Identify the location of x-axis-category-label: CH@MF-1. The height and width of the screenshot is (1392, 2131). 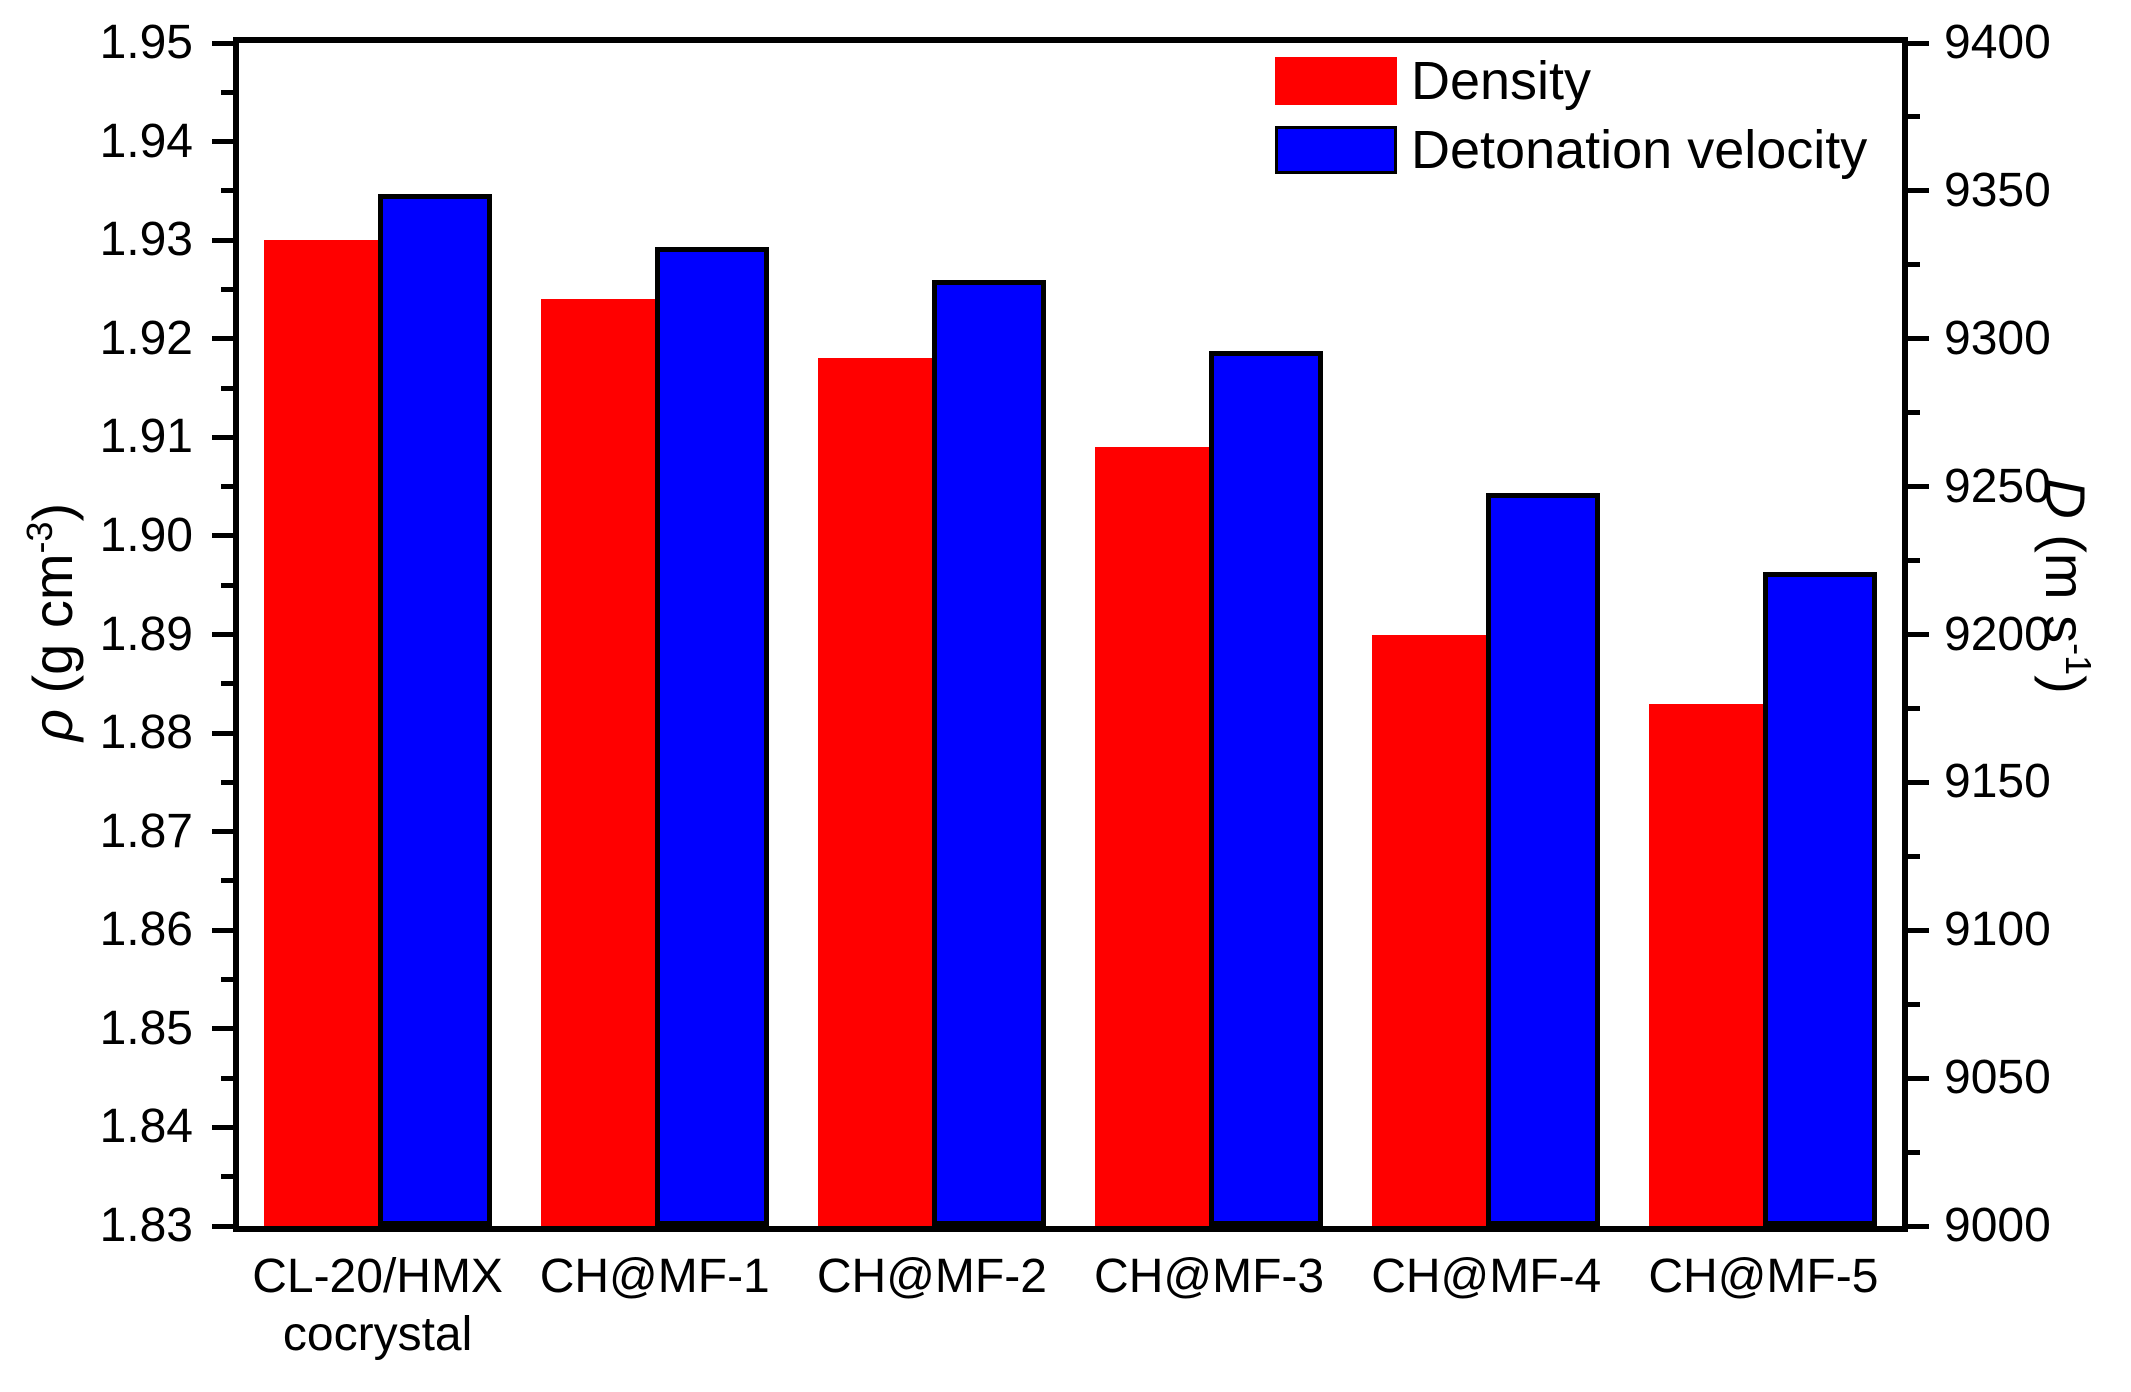
(654, 1277).